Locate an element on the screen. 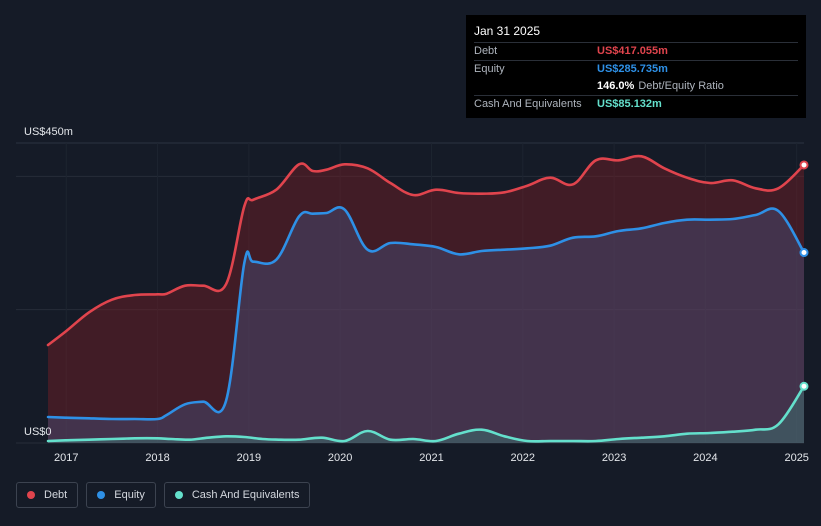 The image size is (821, 526). x-tick-label: 2023 is located at coordinates (614, 458).